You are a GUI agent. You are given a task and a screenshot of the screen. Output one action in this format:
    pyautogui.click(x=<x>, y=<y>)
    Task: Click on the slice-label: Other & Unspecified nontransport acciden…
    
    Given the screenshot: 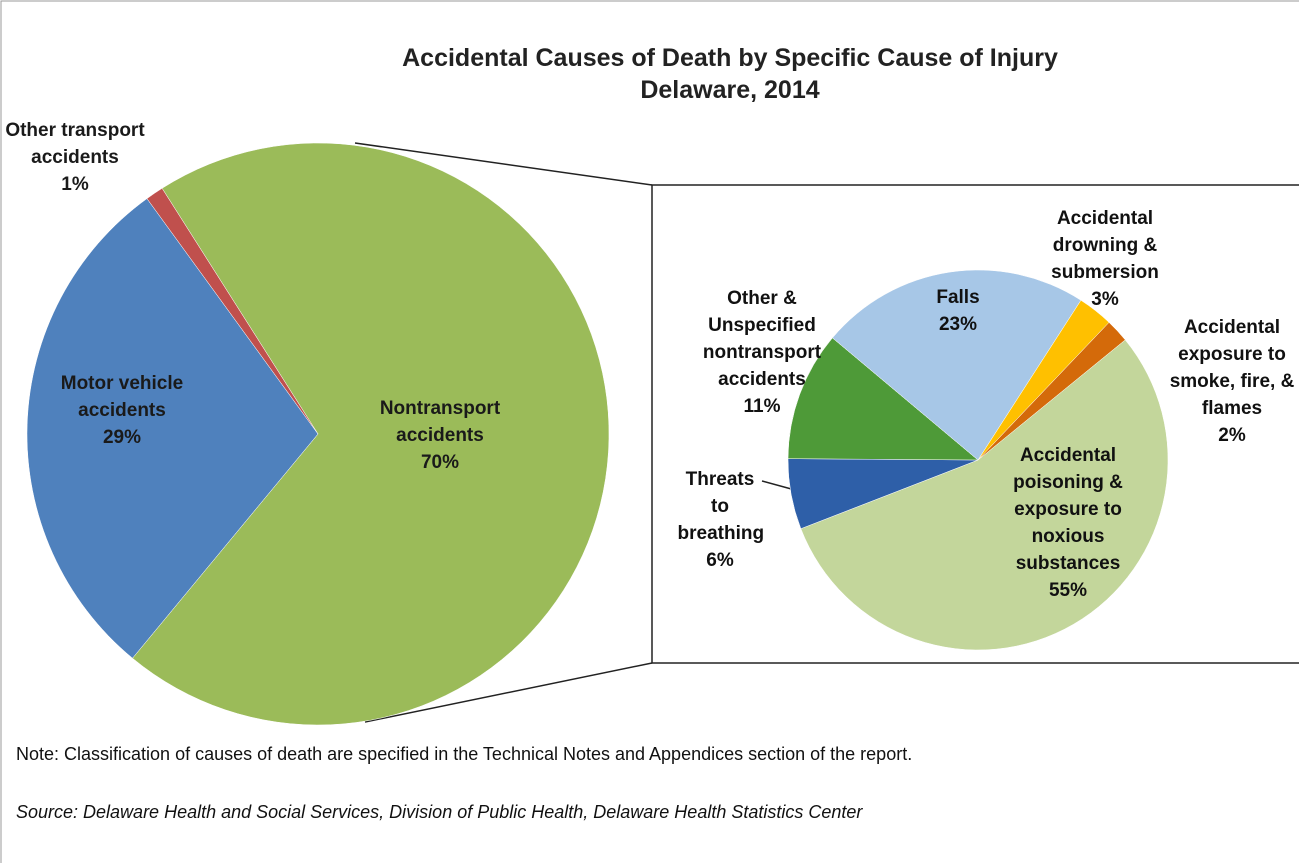 What is the action you would take?
    pyautogui.click(x=762, y=352)
    